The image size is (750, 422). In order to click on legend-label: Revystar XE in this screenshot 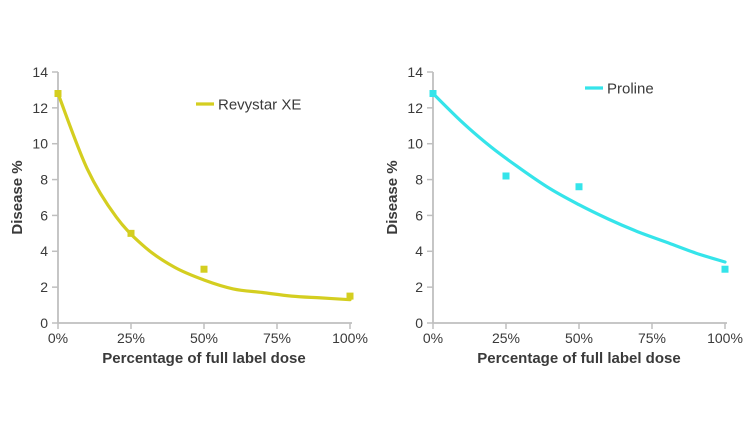, I will do `click(259, 104)`.